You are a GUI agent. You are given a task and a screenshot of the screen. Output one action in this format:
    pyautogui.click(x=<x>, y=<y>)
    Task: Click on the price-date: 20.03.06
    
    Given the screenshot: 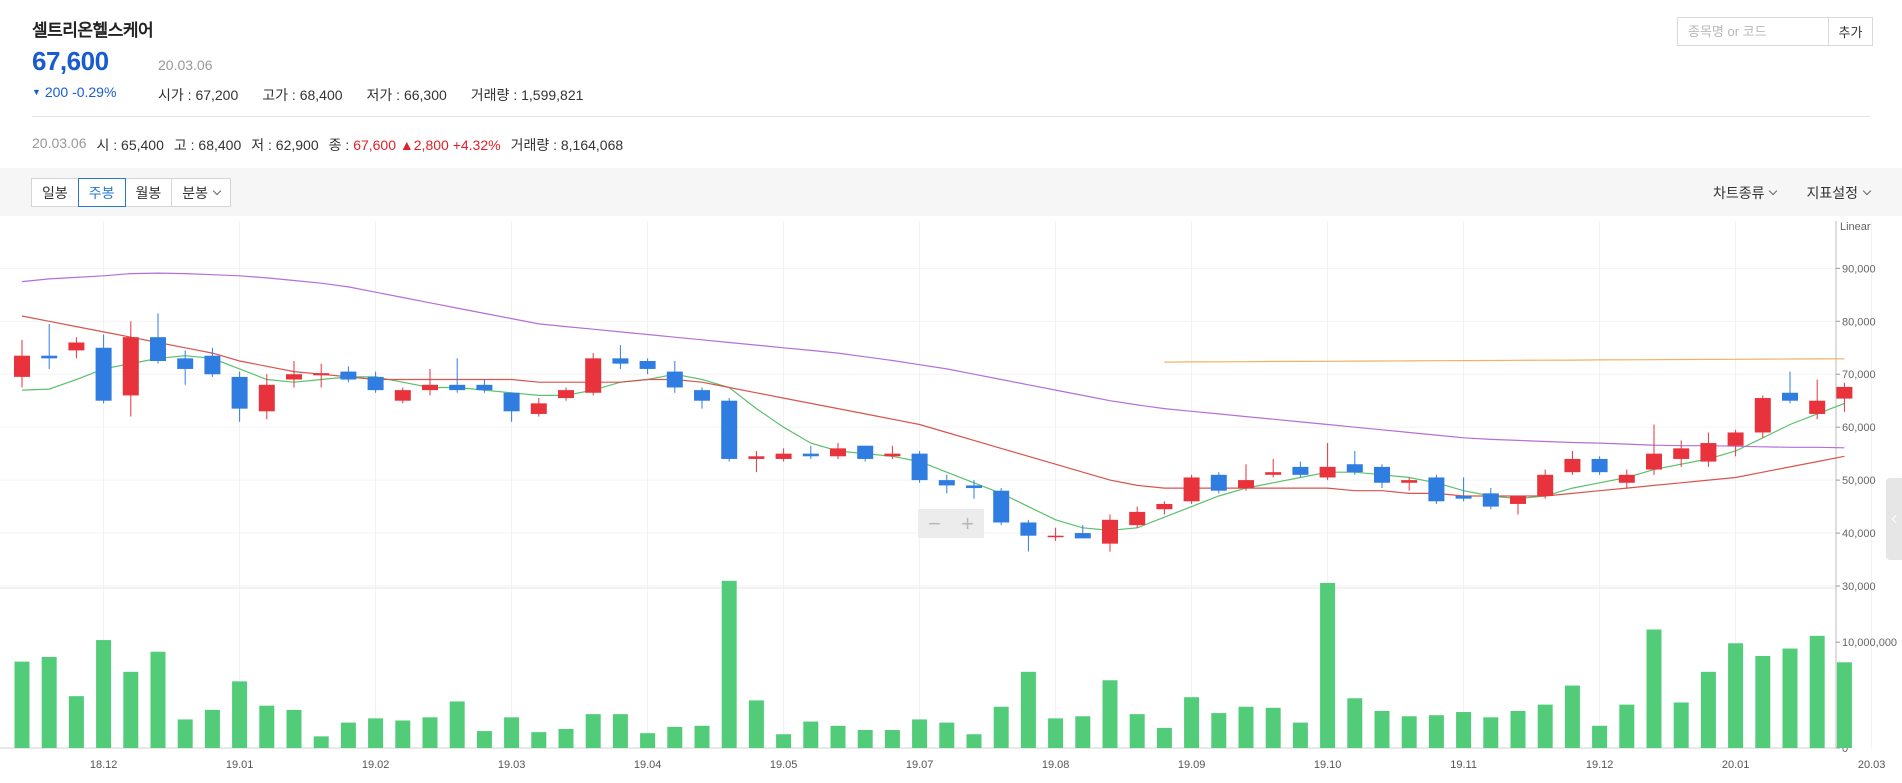 What is the action you would take?
    pyautogui.click(x=185, y=65)
    